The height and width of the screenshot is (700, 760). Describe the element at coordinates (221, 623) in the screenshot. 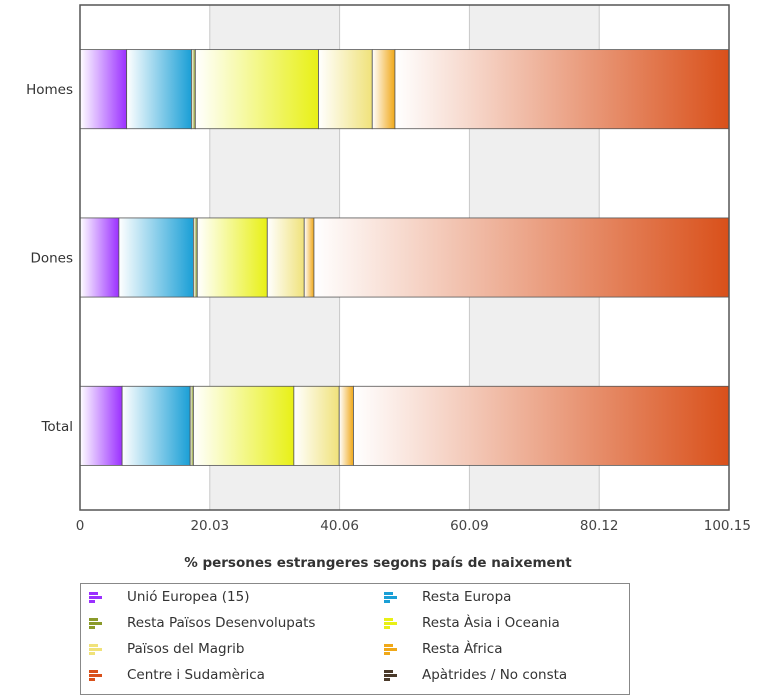

I see `legend-label: Resta Països Desenvolupats` at that location.